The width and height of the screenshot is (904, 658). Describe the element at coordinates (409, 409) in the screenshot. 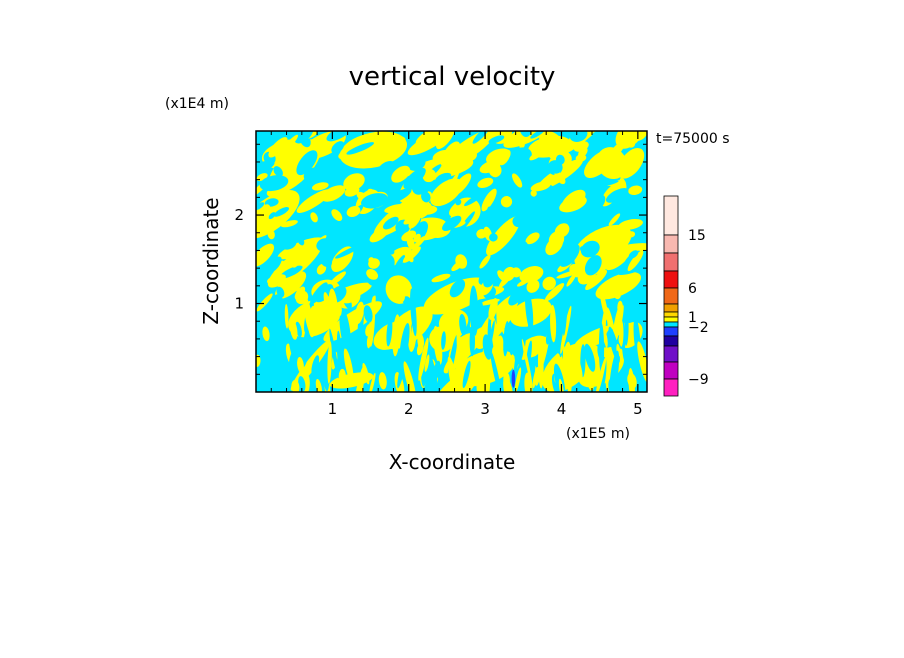

I see `x-tick-label: 2` at that location.